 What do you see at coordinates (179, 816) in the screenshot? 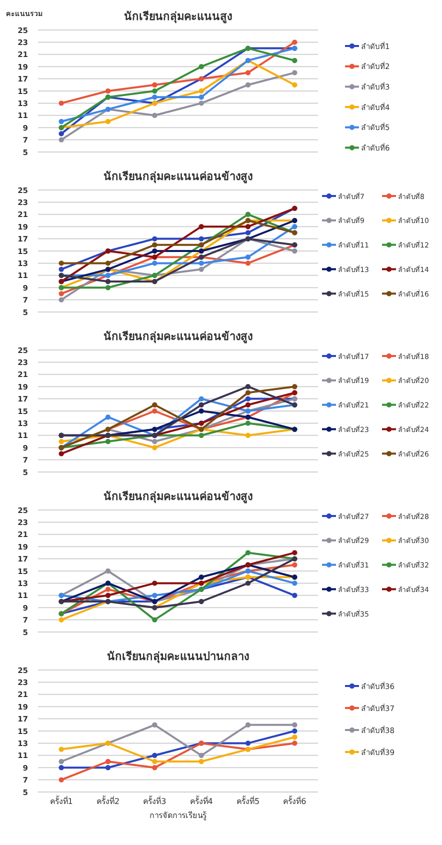
I see `x-axis-title: การจัดการเรียนรู้` at bounding box center [179, 816].